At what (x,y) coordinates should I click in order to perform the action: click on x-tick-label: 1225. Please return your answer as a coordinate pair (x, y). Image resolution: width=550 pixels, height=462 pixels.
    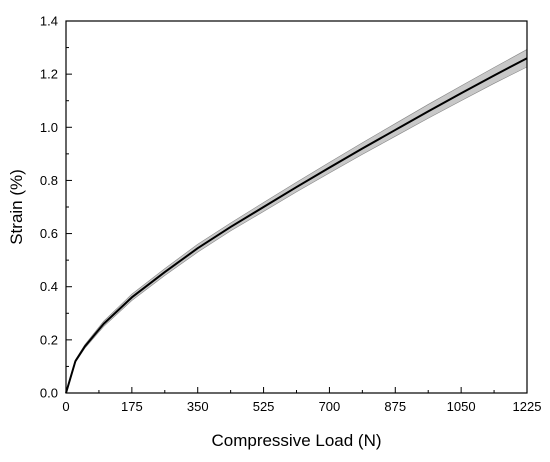
    Looking at the image, I should click on (527, 406).